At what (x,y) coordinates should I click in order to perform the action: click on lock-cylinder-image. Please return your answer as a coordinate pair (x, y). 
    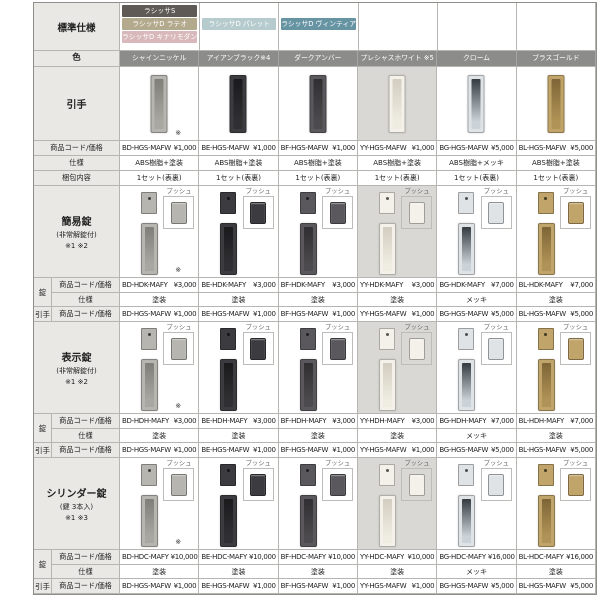
    Looking at the image, I should click on (307, 475).